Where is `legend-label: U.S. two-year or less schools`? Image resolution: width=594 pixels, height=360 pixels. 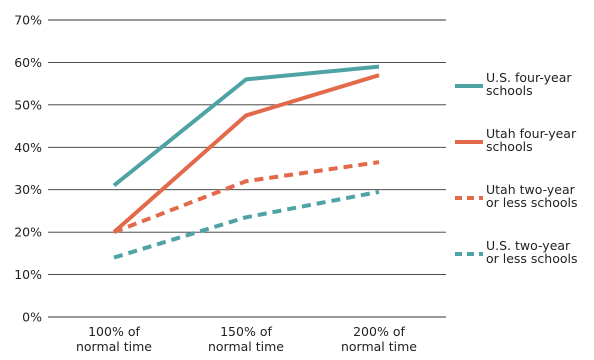 legend-label: U.S. two-year or less schools is located at coordinates (532, 252).